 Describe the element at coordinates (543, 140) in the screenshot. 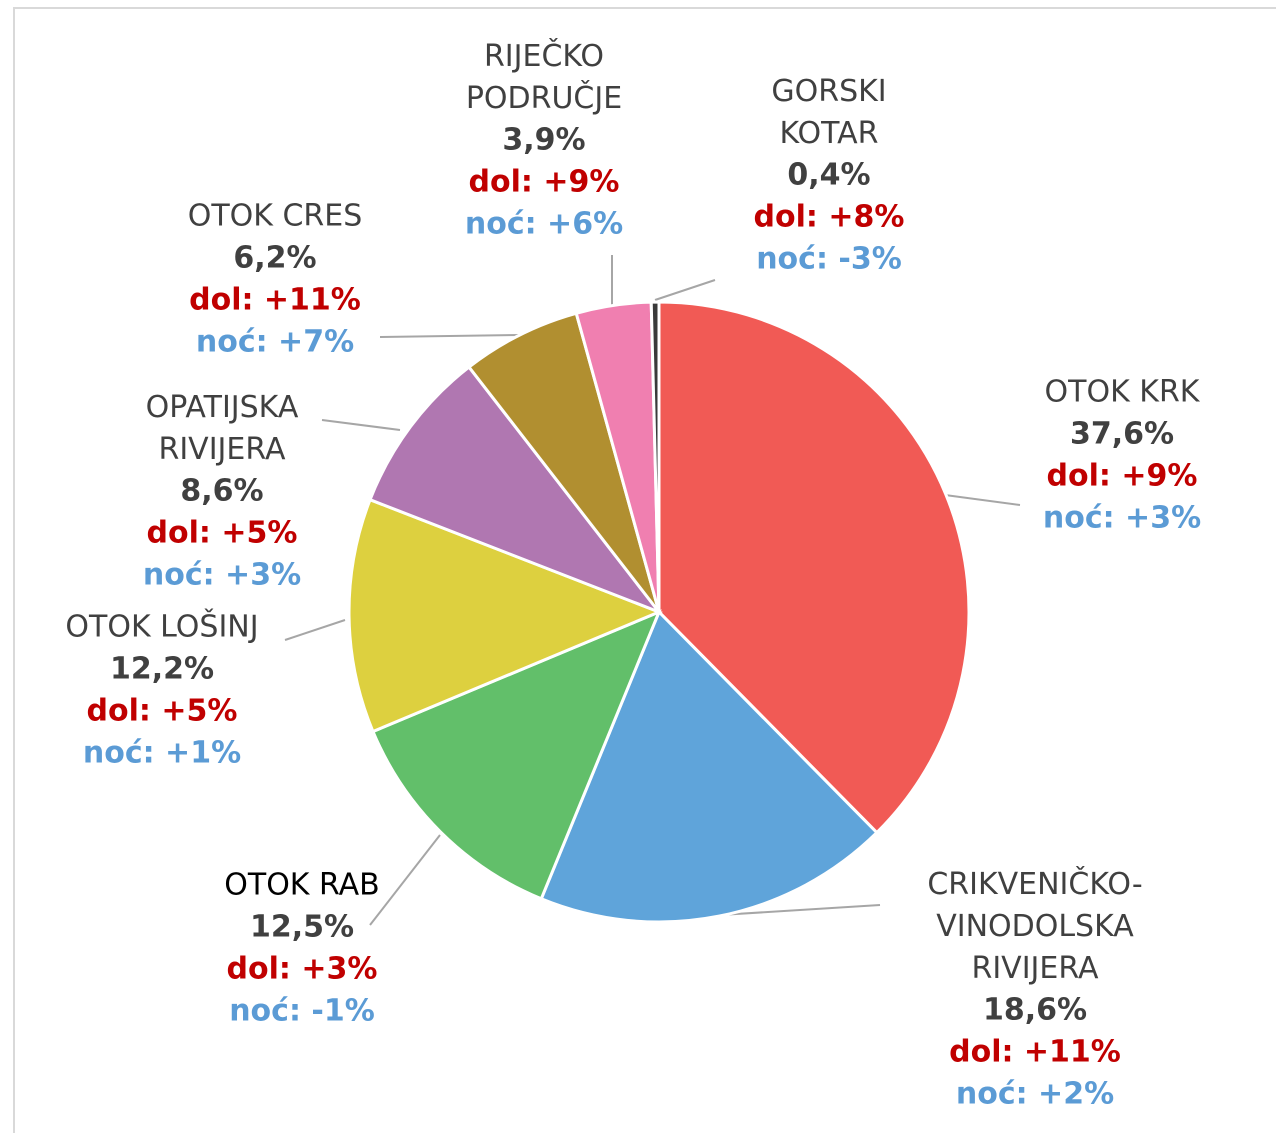

I see `value-label: 3,9%` at that location.